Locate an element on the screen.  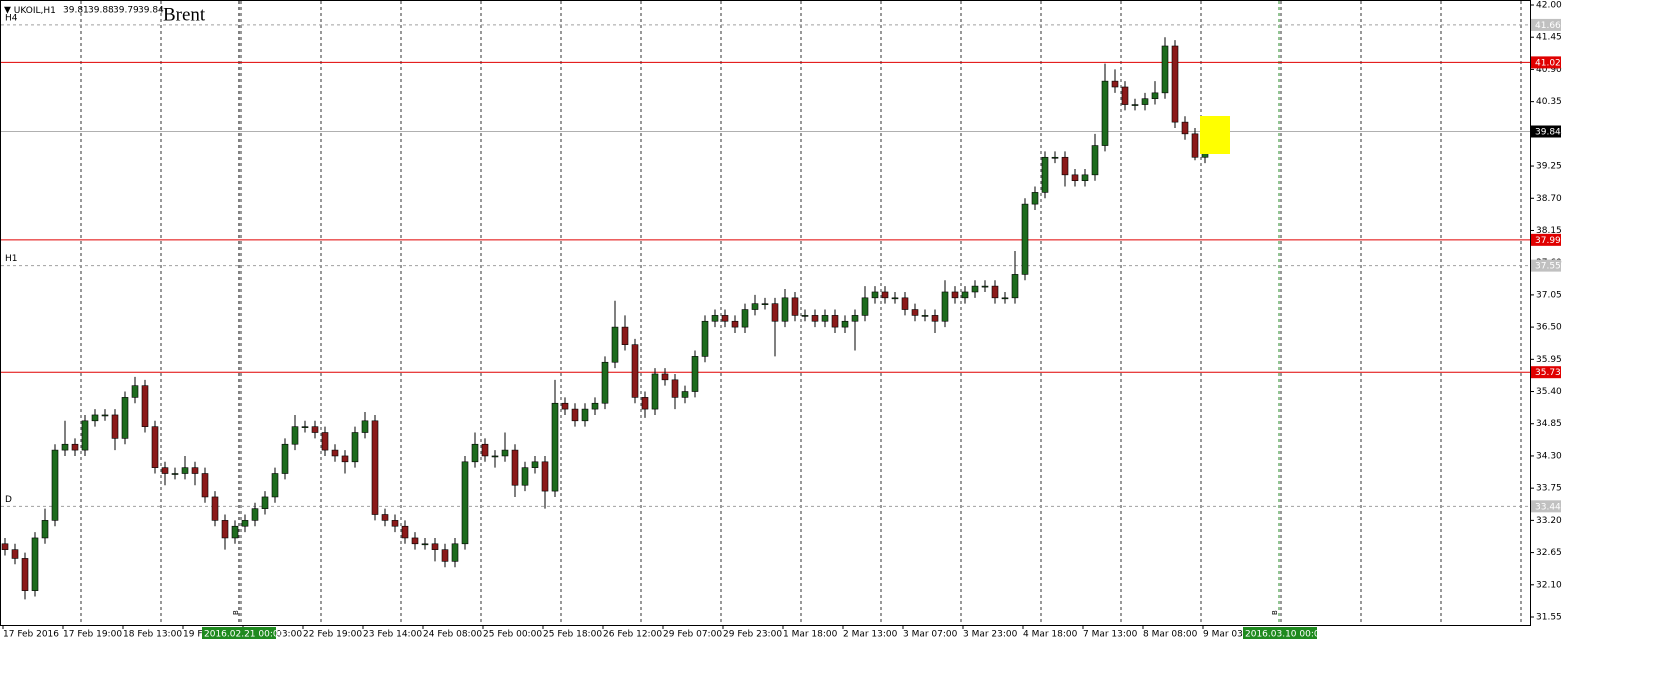
level-name: D is located at coordinates (8, 500).